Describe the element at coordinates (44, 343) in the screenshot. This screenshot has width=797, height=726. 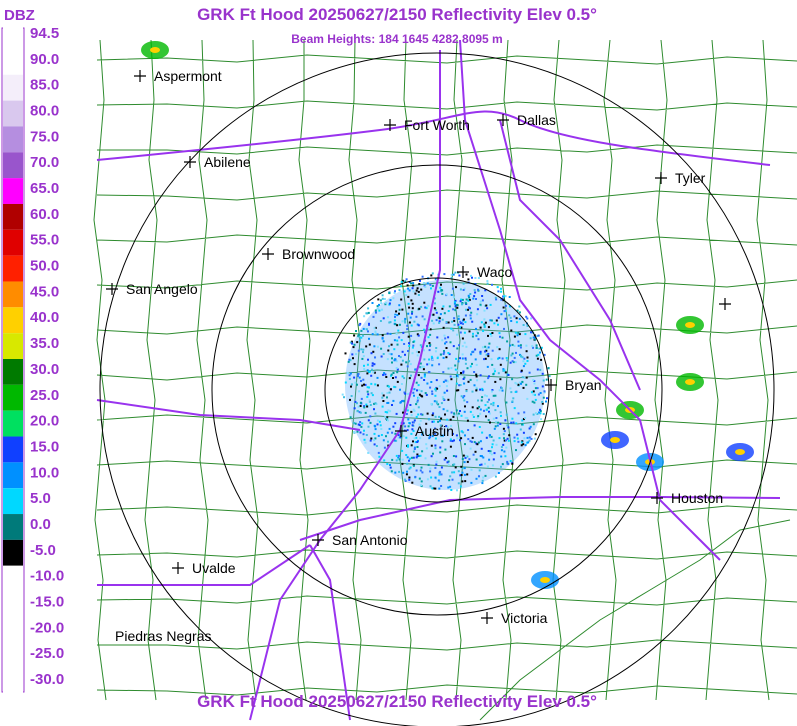
I see `legend-label: 35.0` at that location.